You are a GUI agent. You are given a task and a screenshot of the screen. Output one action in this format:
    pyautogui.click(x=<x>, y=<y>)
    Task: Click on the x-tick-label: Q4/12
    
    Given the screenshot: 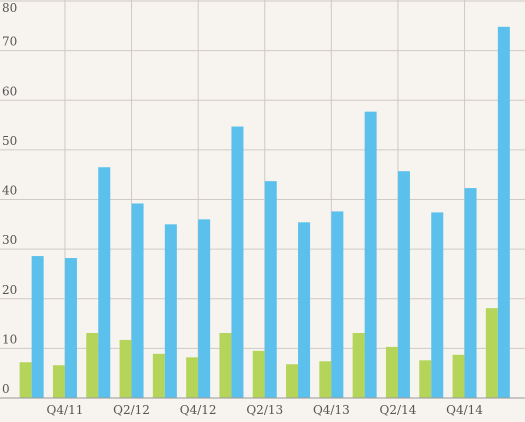 What is the action you would take?
    pyautogui.click(x=198, y=410)
    